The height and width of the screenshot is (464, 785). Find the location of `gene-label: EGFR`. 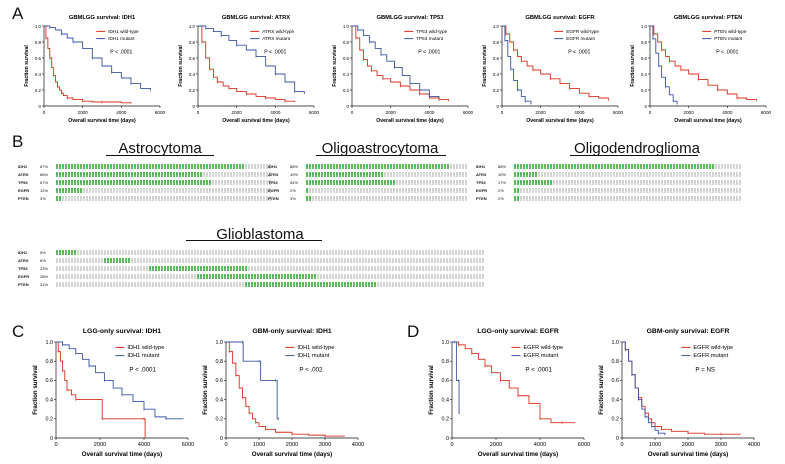

gene-label: EGFR is located at coordinates (274, 190).